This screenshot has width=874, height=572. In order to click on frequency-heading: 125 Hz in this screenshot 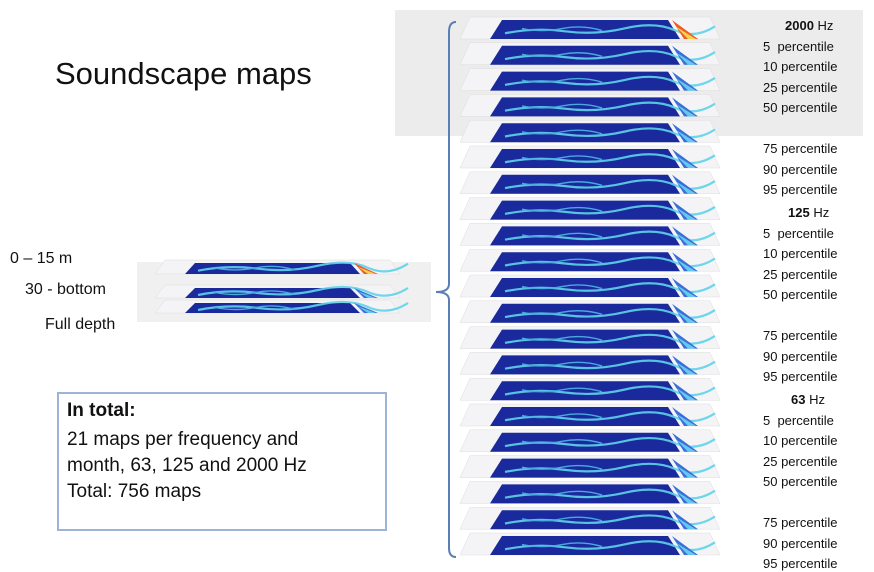, I will do `click(808, 213)`.